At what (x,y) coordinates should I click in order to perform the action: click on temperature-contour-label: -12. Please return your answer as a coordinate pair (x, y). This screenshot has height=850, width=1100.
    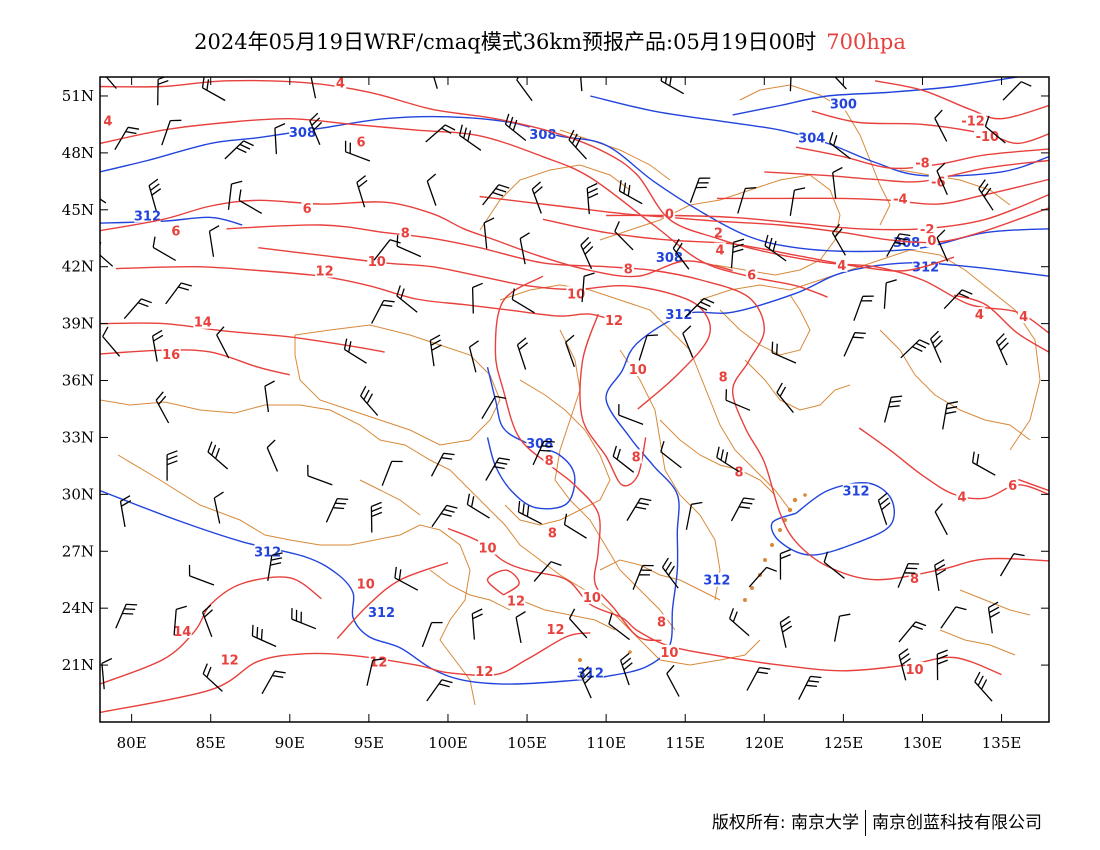
    Looking at the image, I should click on (973, 122).